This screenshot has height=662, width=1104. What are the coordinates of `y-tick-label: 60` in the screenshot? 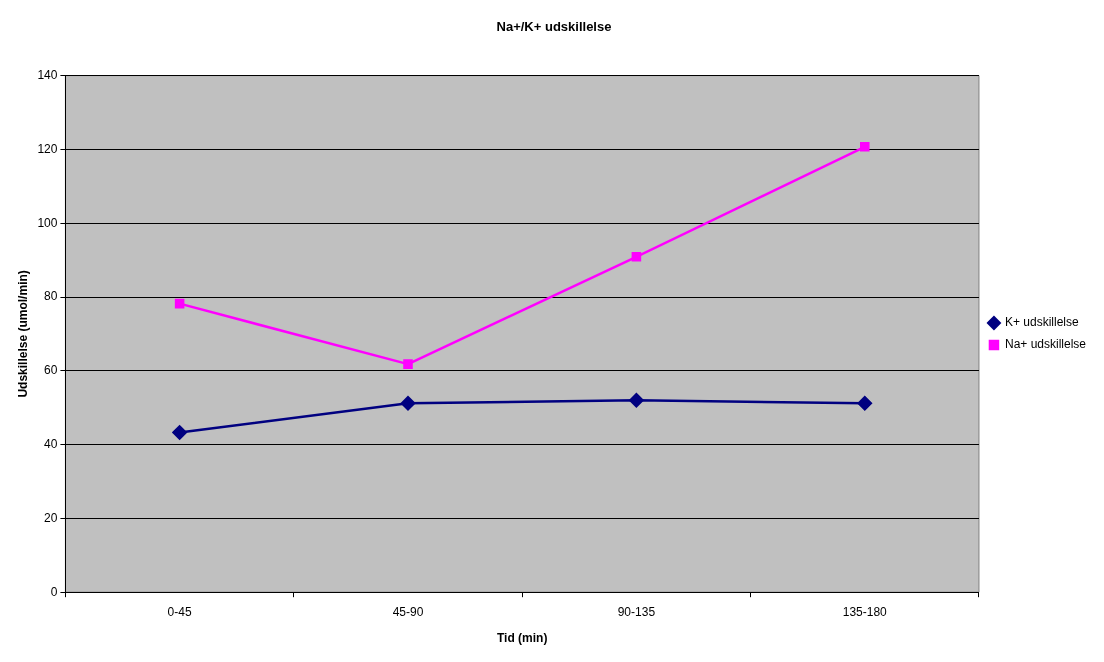 It's located at (51, 370).